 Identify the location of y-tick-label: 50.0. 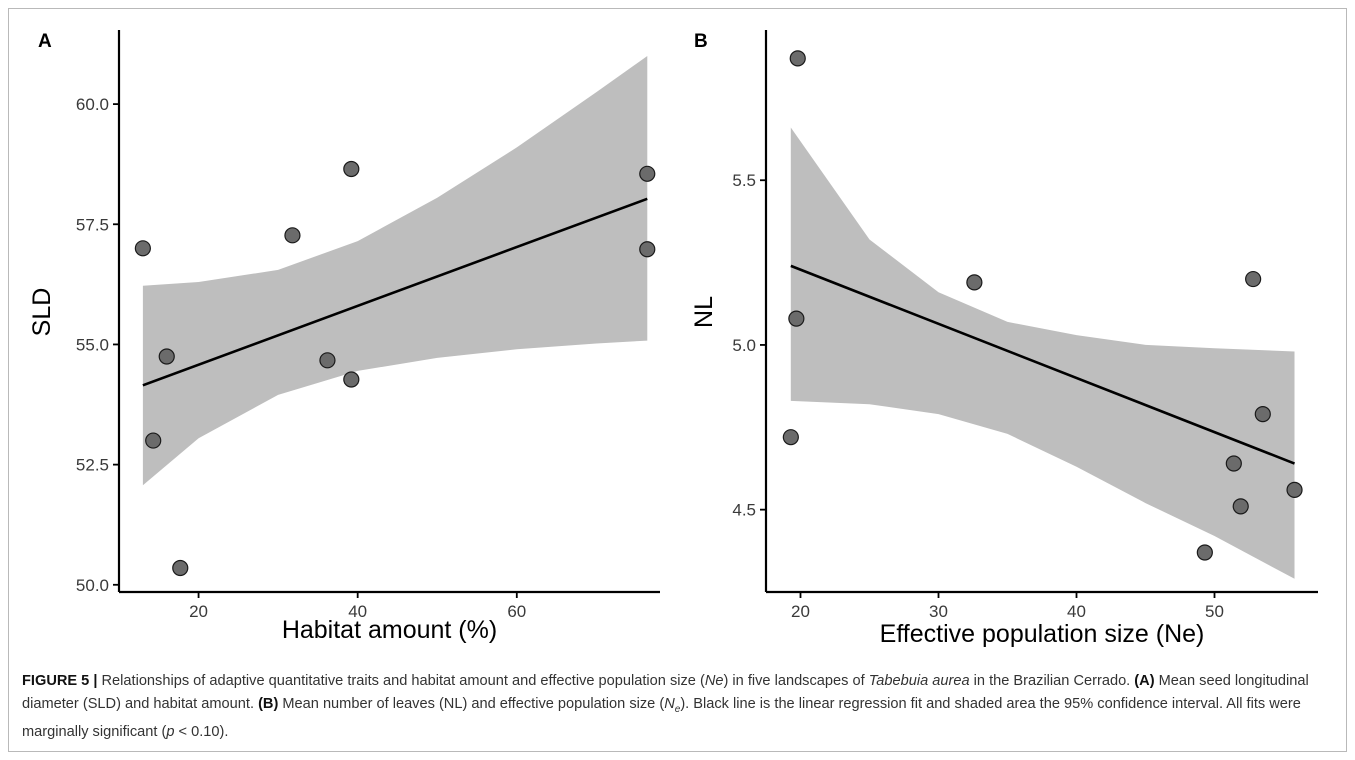
(92, 585).